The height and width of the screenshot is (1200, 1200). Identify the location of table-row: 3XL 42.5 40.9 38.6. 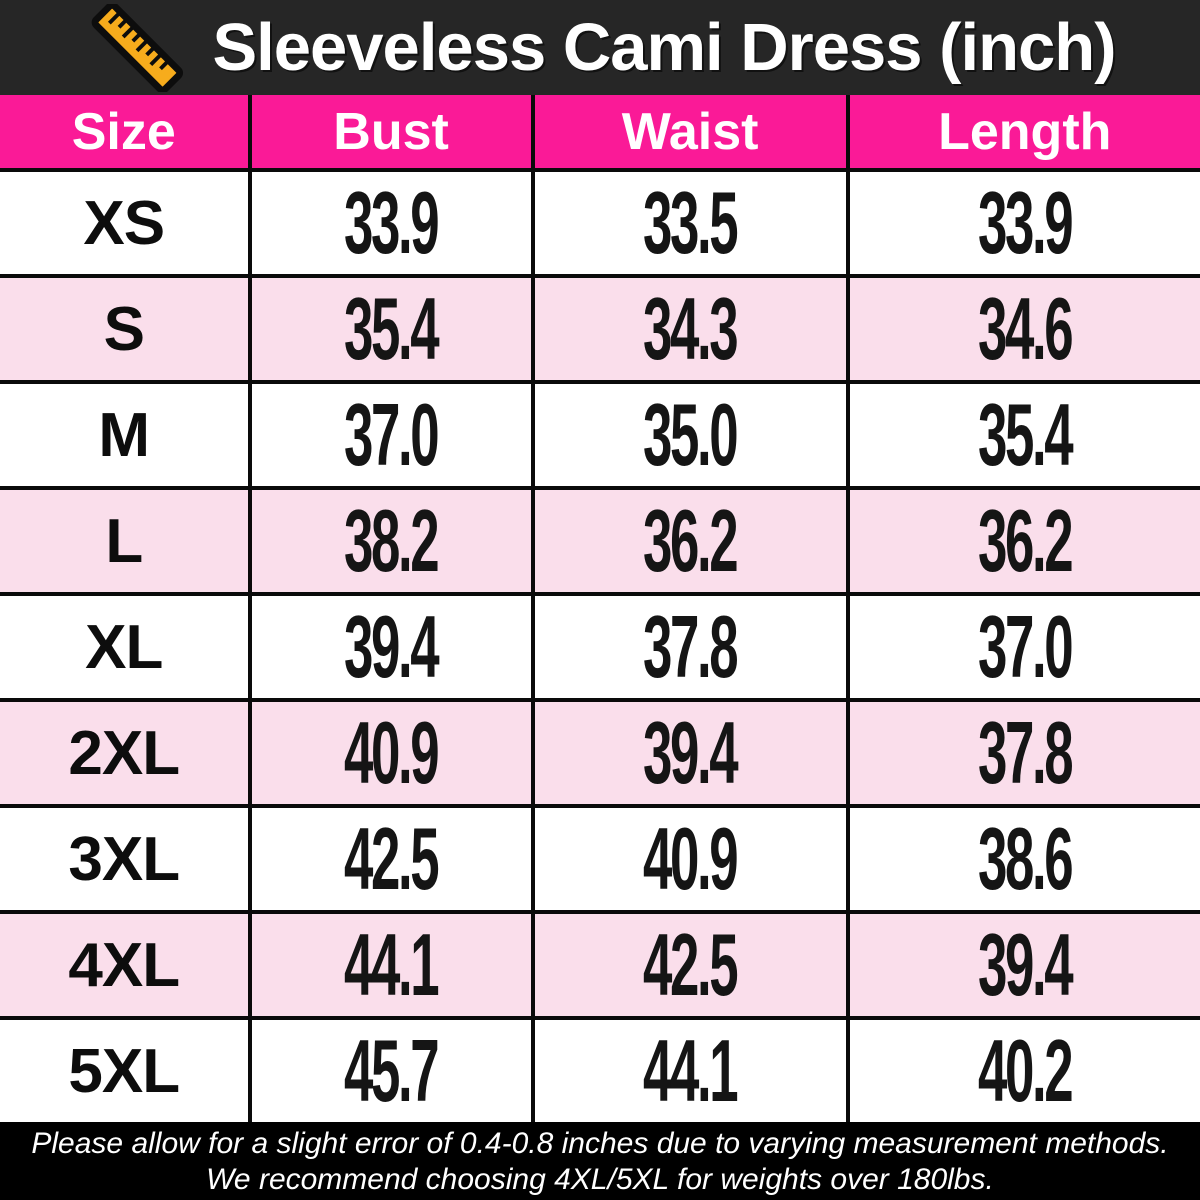
(600, 859).